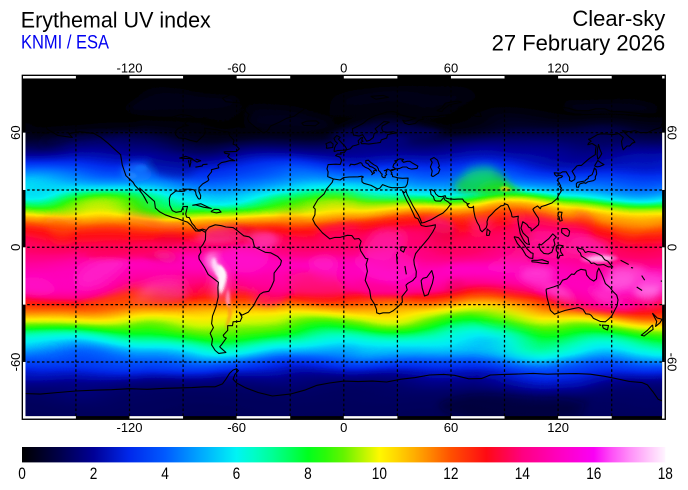 The image size is (688, 490). What do you see at coordinates (450, 473) in the screenshot?
I see `svg-text: 12` at bounding box center [450, 473].